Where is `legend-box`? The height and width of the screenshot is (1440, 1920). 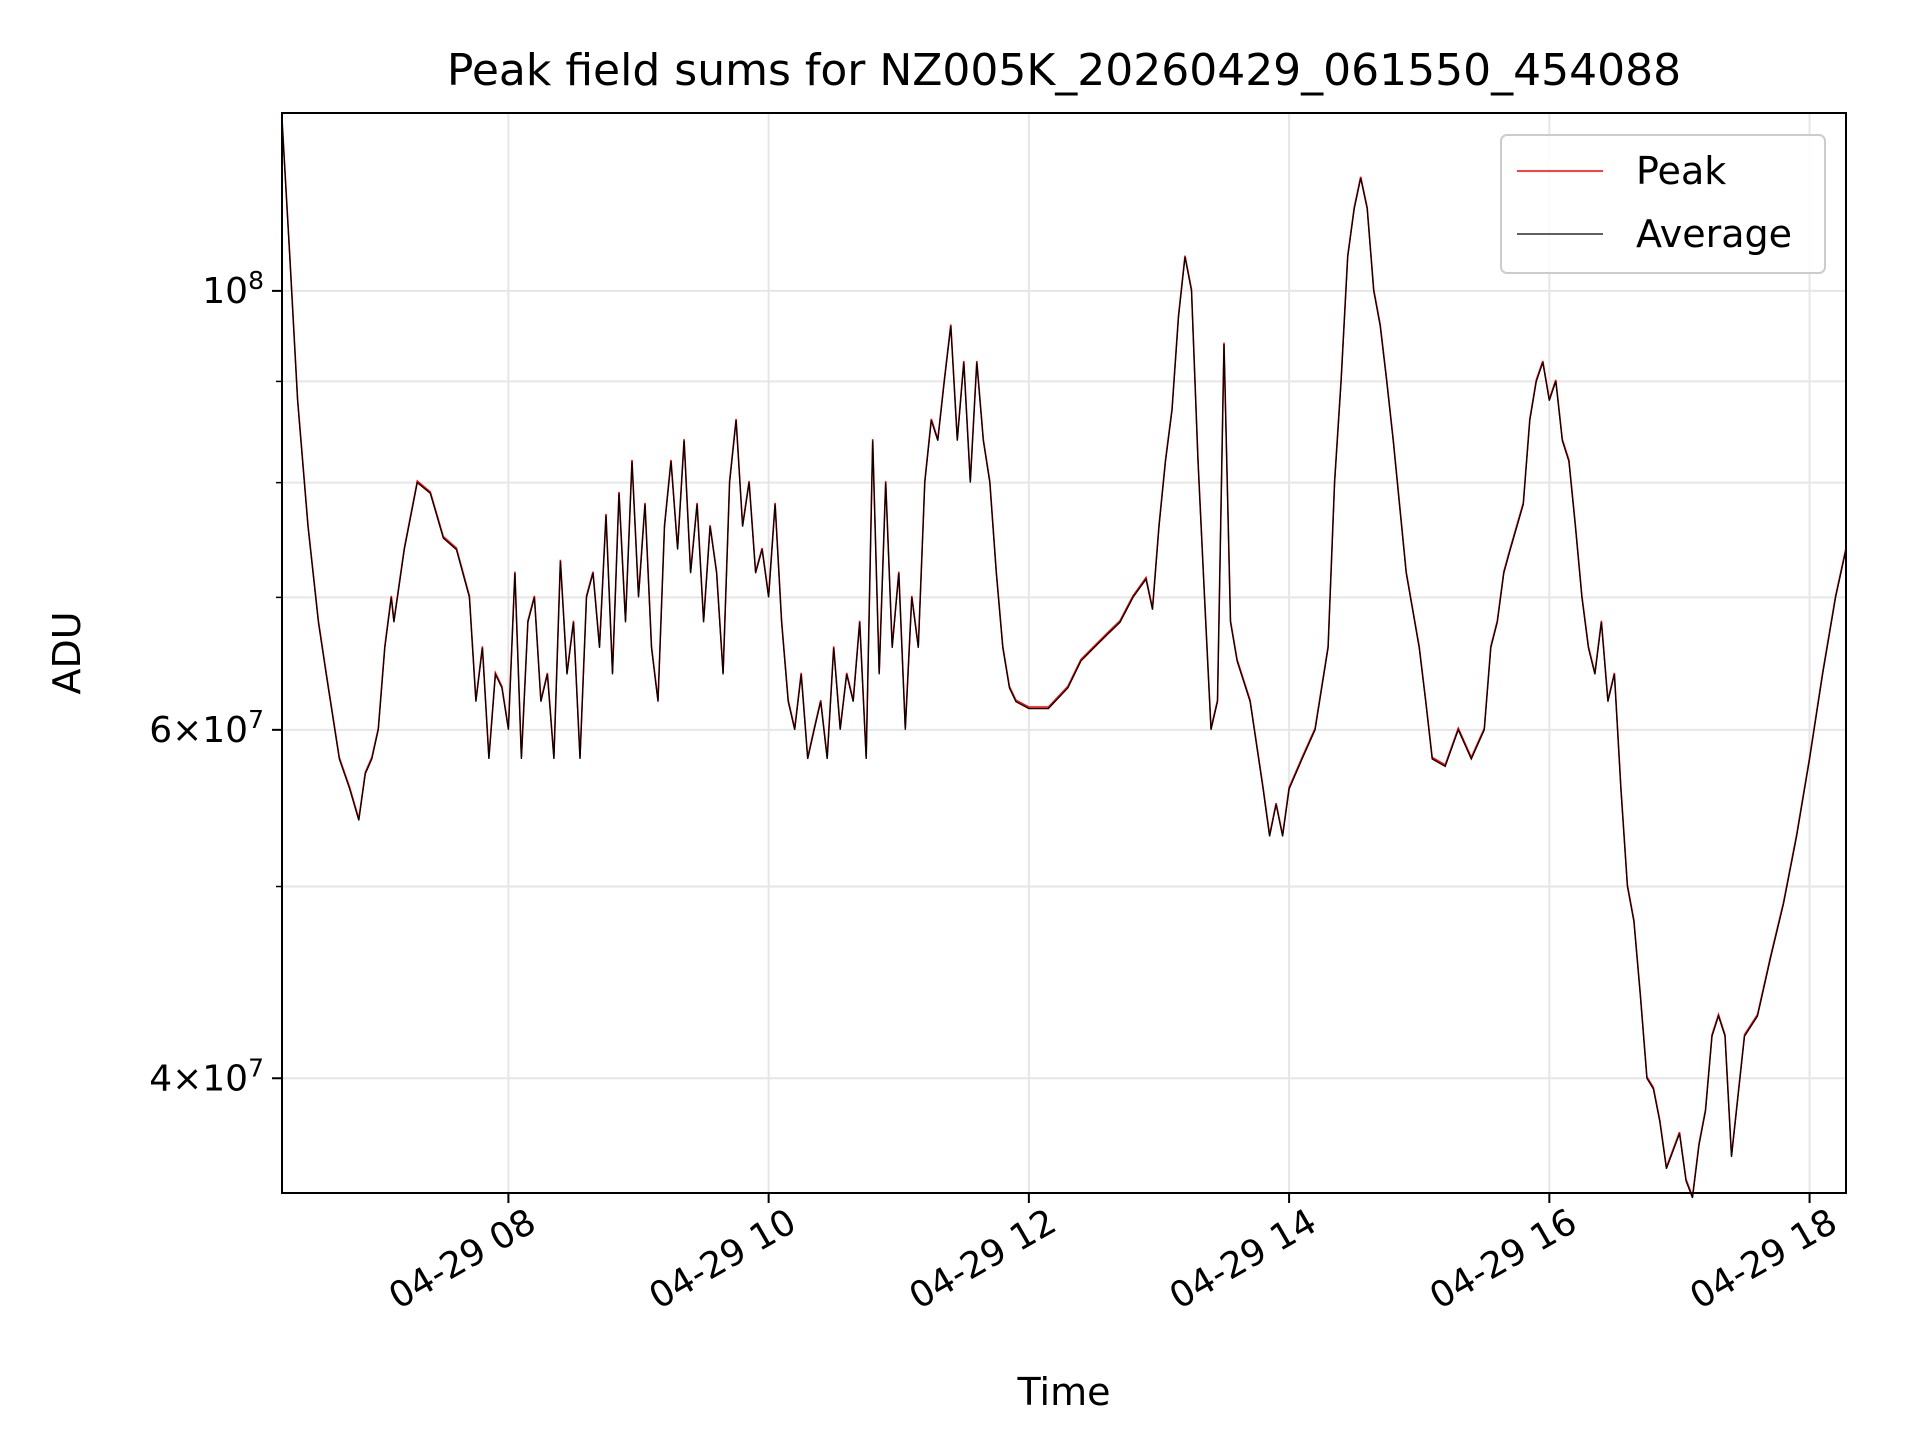
legend-box is located at coordinates (1663, 204).